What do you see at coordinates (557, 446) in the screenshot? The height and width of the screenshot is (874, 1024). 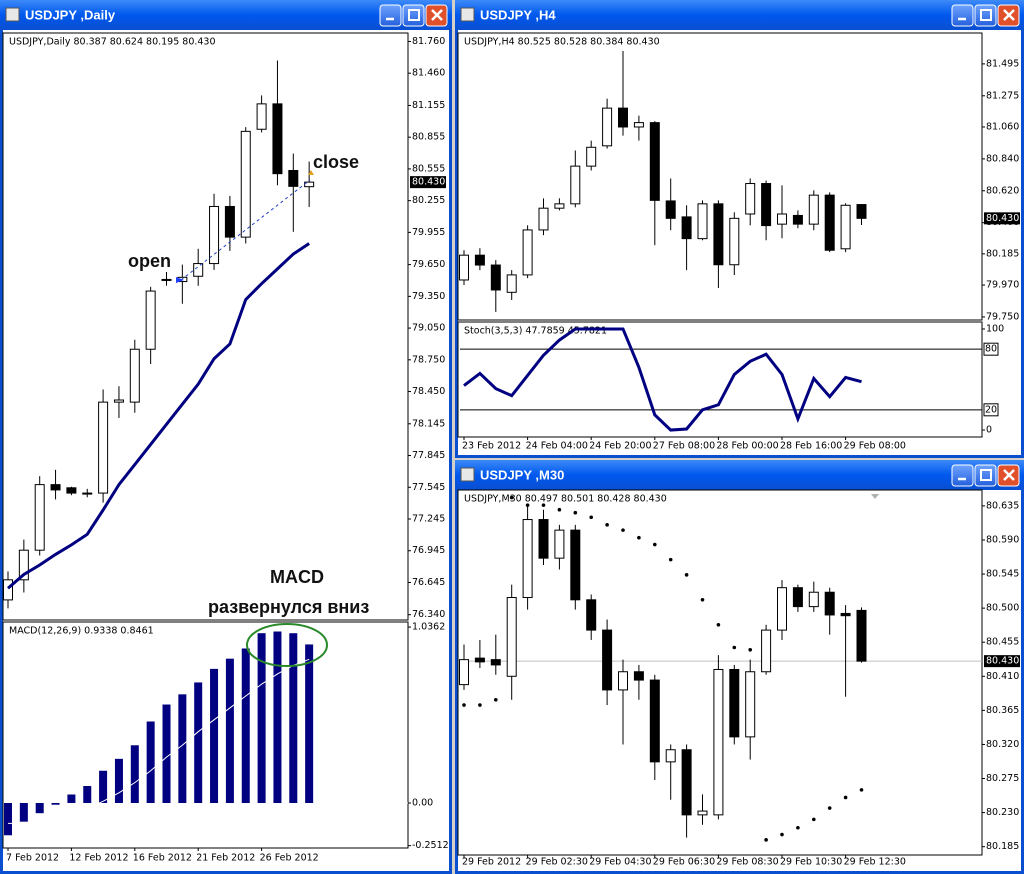 I see `x-tick-label: 24 Feb 04:00` at bounding box center [557, 446].